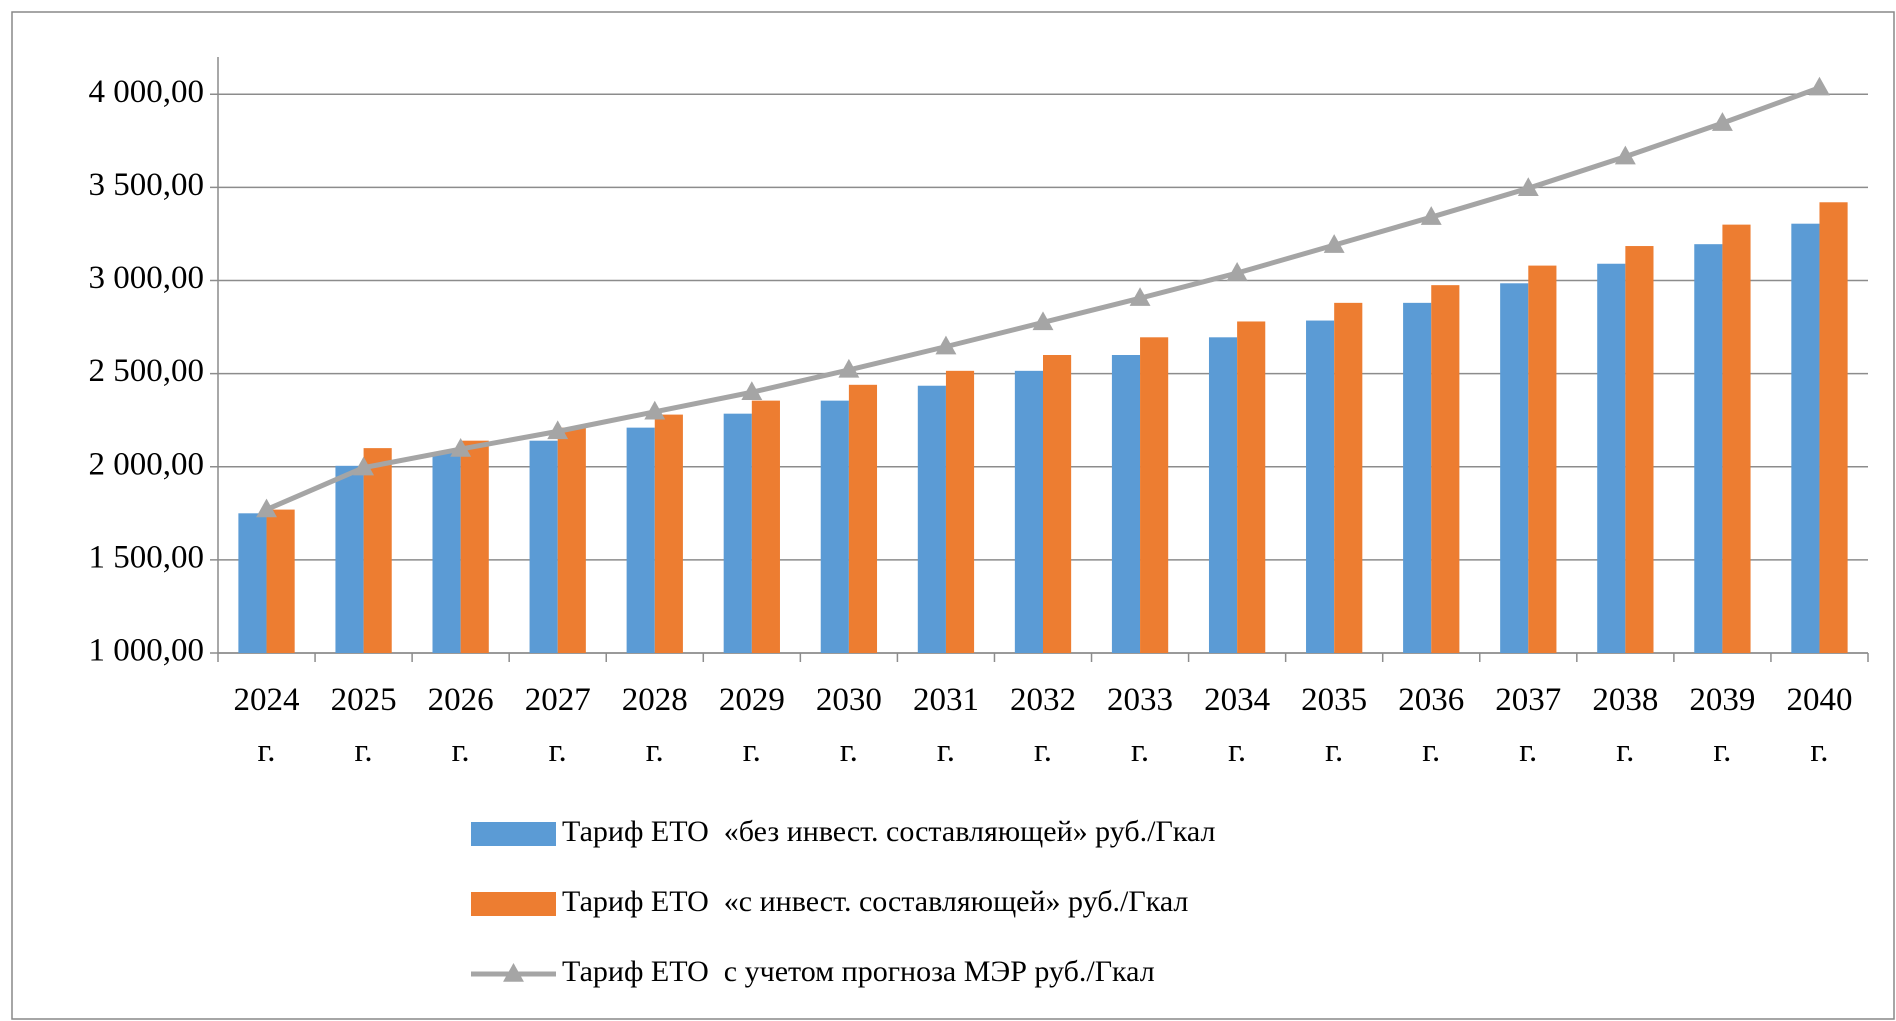  I want to click on x-tick-label: 2032 г., so click(1043, 725).